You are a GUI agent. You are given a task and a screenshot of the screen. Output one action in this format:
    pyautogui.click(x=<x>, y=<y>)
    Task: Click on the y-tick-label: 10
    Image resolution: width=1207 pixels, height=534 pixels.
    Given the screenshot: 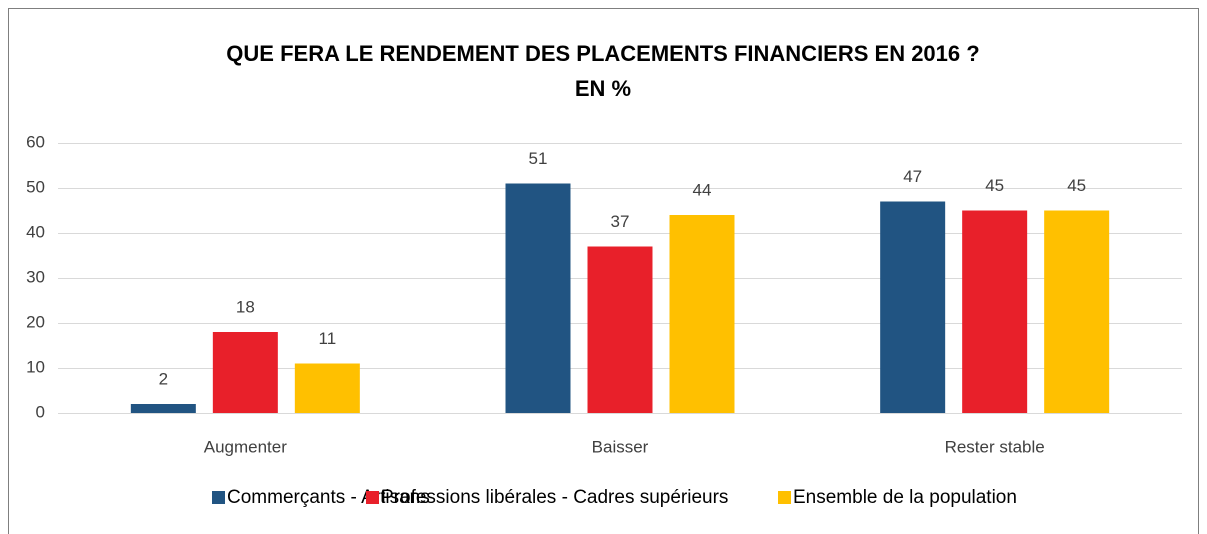 What is the action you would take?
    pyautogui.click(x=35, y=366)
    